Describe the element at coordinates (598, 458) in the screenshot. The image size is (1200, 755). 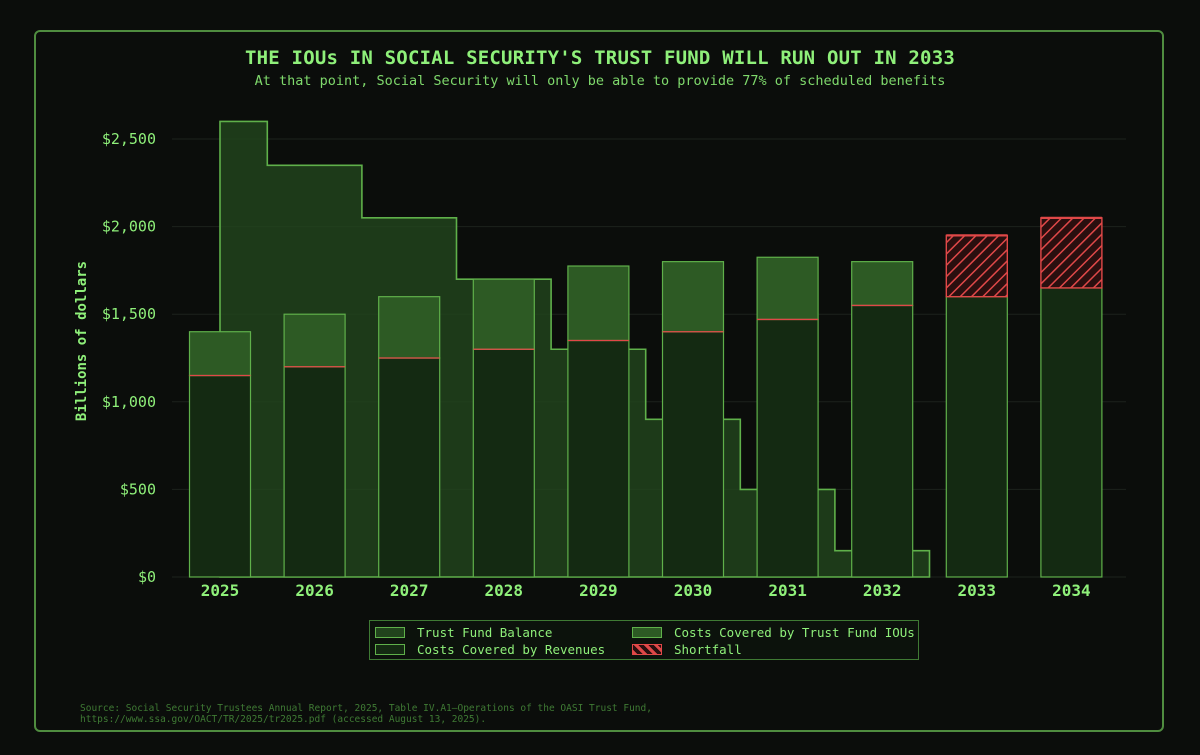
I see `bar-revenue-2029` at that location.